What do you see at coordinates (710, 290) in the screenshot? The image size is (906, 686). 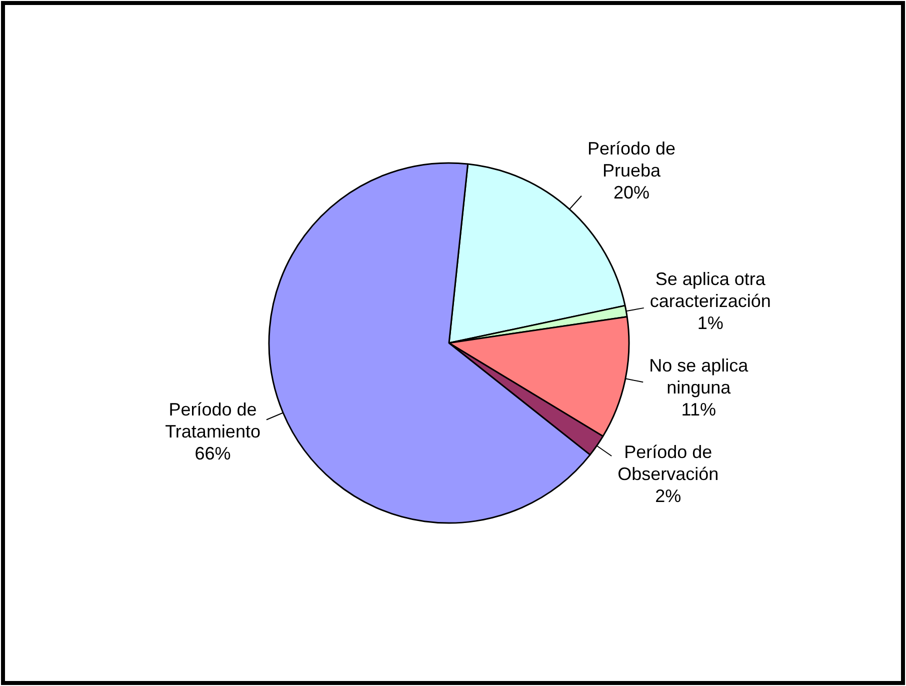 I see `slice-label: Se aplica otra caracterización` at bounding box center [710, 290].